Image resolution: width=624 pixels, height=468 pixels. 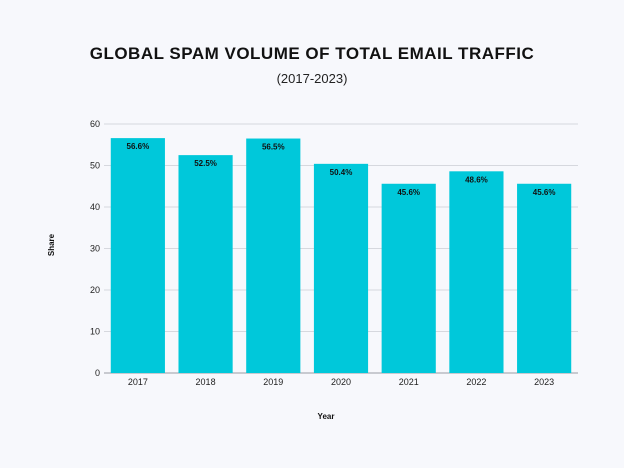 What do you see at coordinates (137, 255) in the screenshot?
I see `bar-2017` at bounding box center [137, 255].